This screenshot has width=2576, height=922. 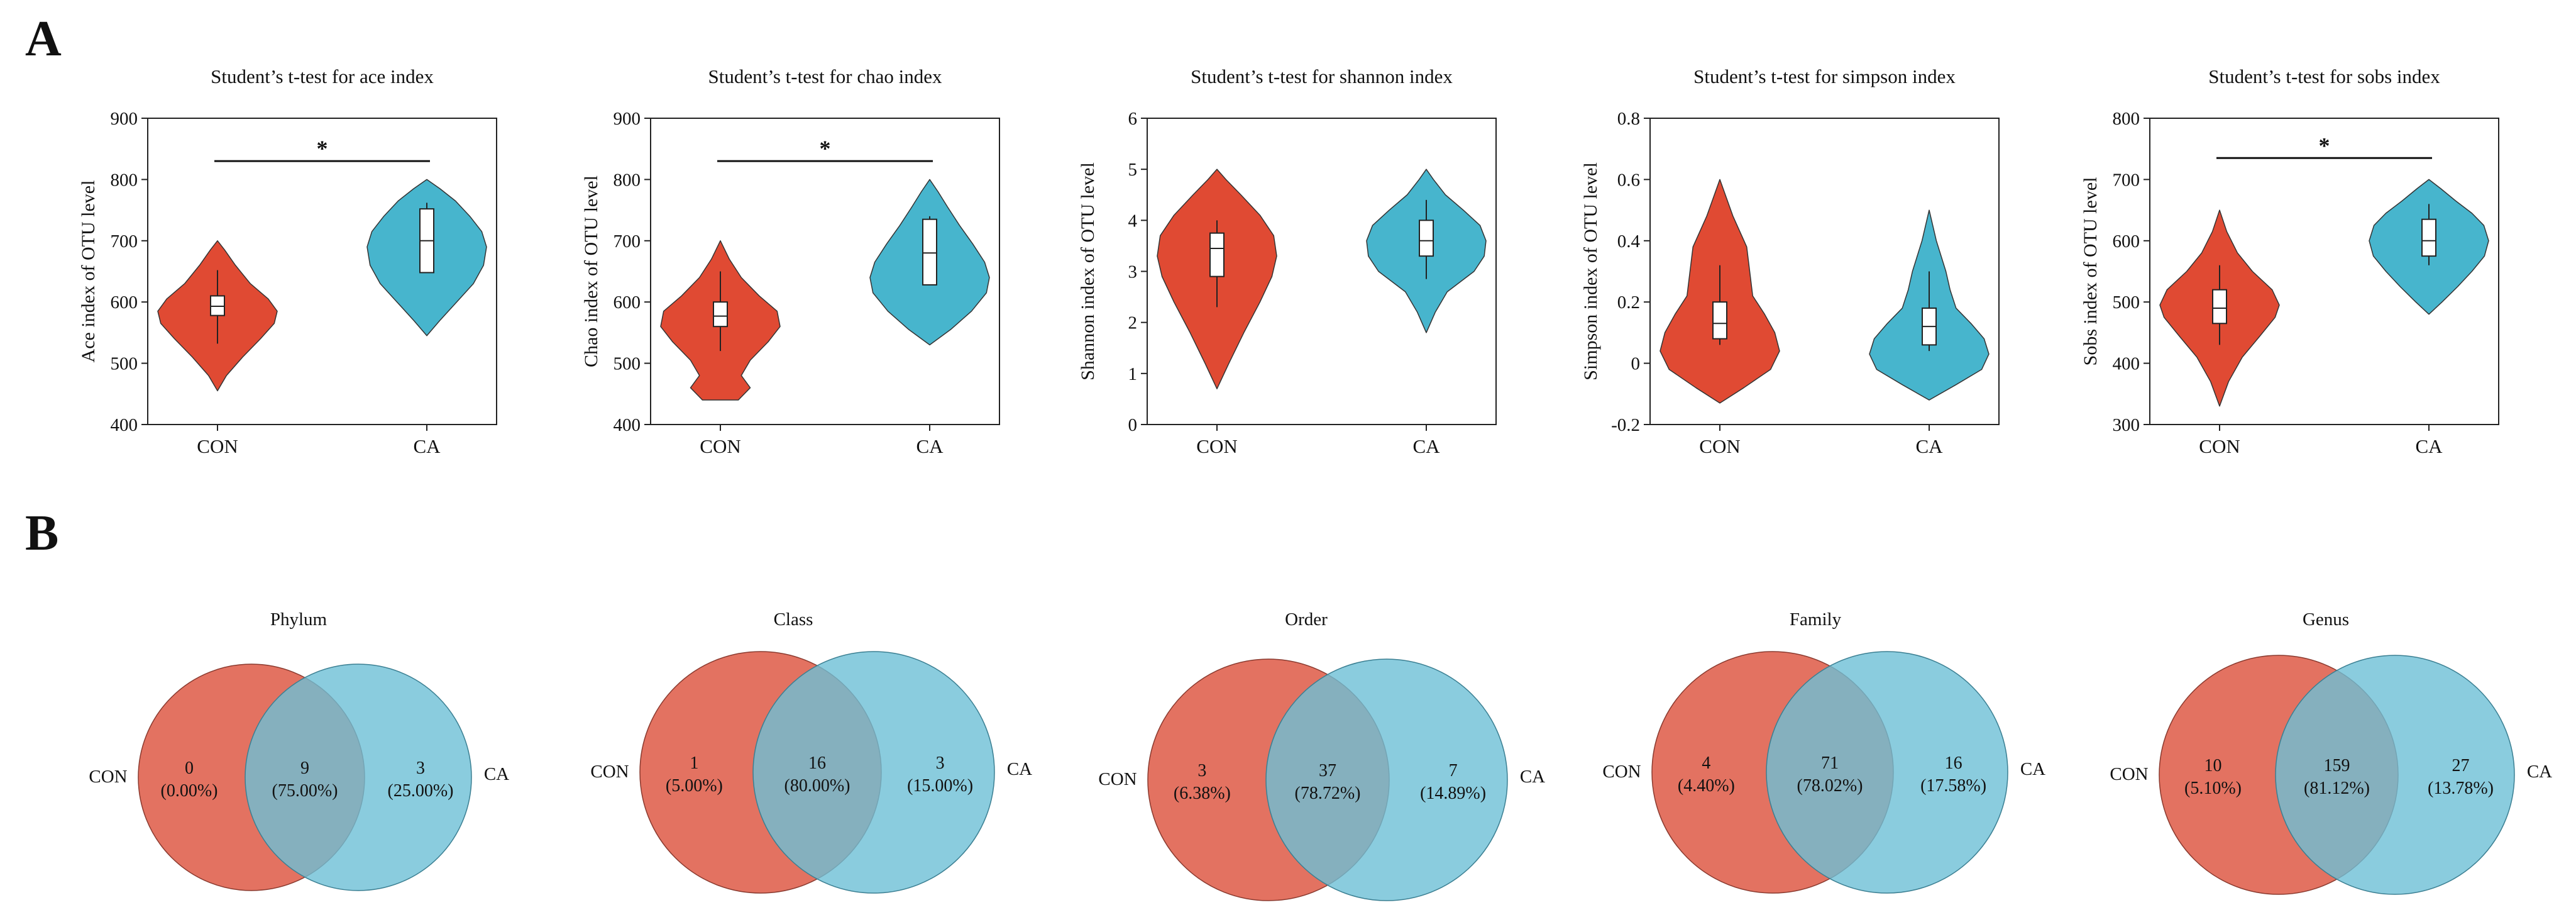 What do you see at coordinates (695, 786) in the screenshot?
I see `venn-left-pct: (5.00%)` at bounding box center [695, 786].